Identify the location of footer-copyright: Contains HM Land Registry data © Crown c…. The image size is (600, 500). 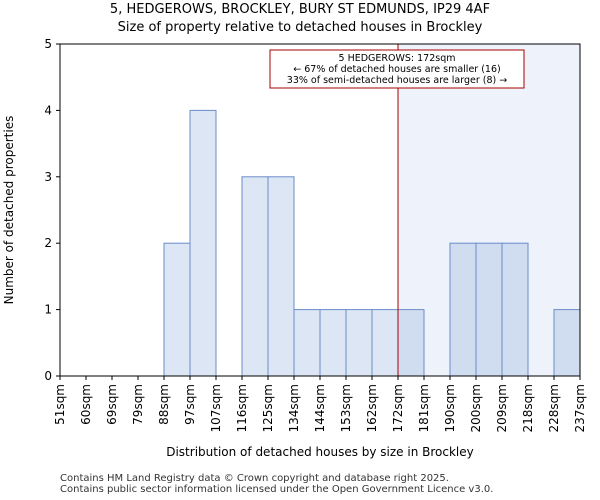
(254, 478).